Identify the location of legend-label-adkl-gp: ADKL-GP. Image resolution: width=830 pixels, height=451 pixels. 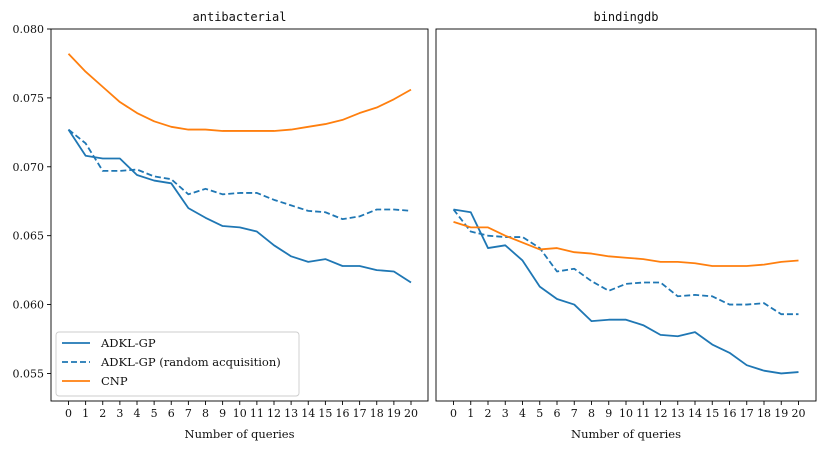
(128, 343).